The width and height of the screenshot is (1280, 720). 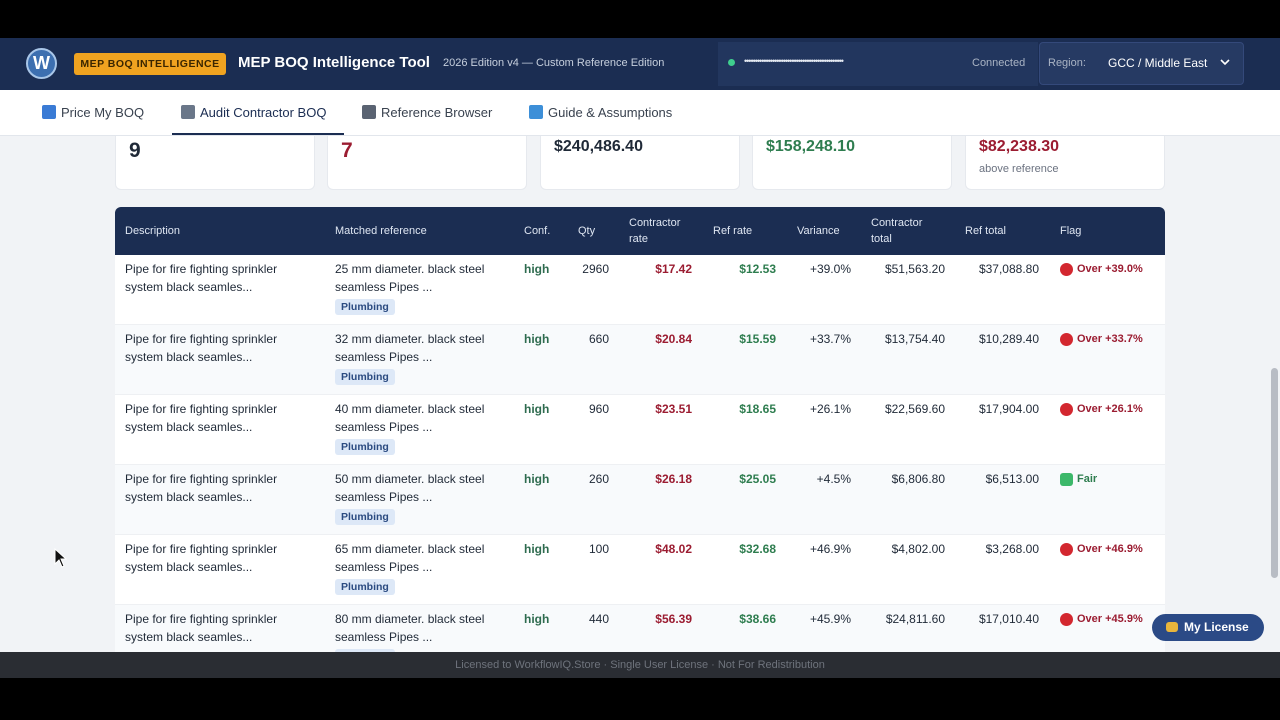 I want to click on variance: +46.9%, so click(x=830, y=549).